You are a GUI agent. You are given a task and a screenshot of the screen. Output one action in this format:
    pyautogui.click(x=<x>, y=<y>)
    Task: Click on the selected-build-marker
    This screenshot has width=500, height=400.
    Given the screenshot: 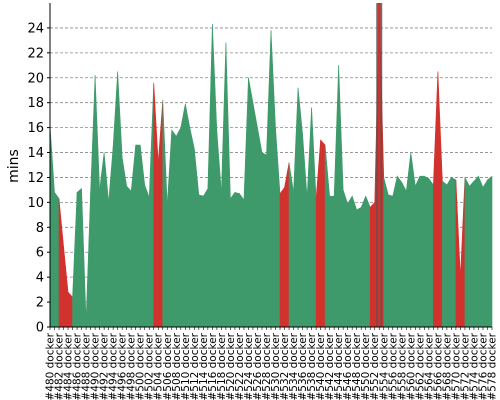 What is the action you would take?
    pyautogui.click(x=379, y=165)
    